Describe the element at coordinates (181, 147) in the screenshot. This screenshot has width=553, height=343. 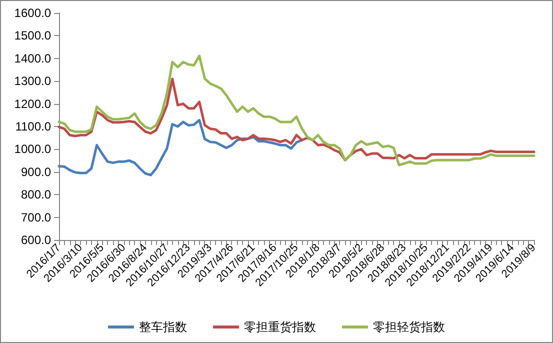
I see `line-series` at that location.